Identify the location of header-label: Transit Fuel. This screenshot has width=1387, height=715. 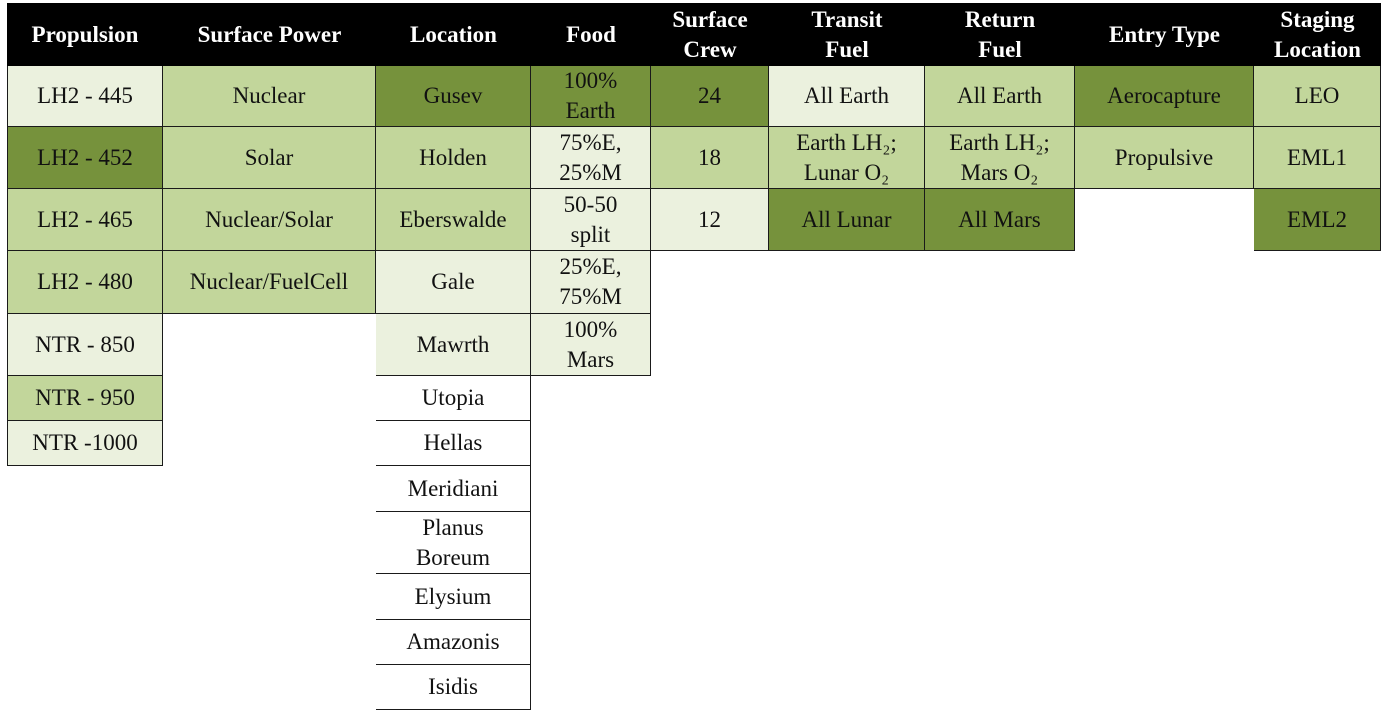
(847, 34).